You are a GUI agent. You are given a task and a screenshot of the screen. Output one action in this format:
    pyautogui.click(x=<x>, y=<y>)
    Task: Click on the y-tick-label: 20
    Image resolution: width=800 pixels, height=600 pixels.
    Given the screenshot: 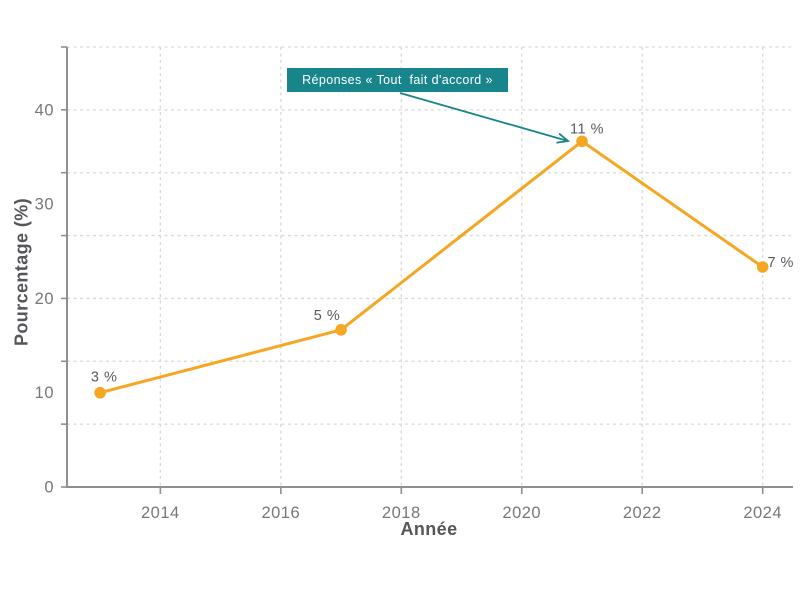 What is the action you would take?
    pyautogui.click(x=44, y=299)
    